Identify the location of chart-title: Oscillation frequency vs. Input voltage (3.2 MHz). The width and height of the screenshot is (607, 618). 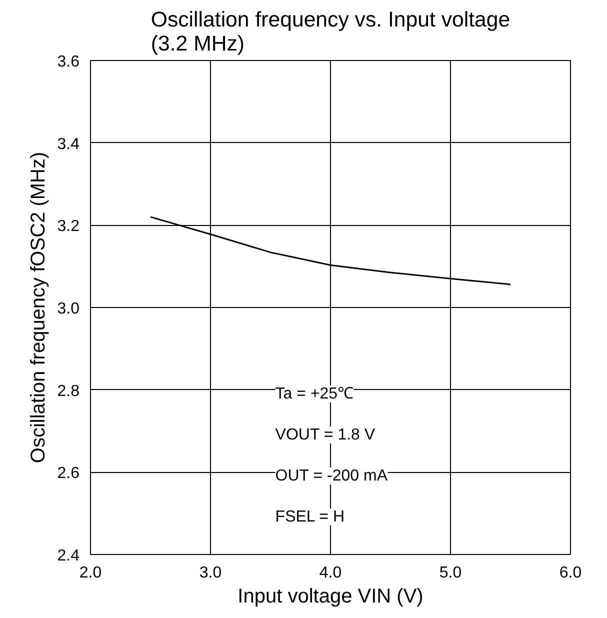
(330, 32).